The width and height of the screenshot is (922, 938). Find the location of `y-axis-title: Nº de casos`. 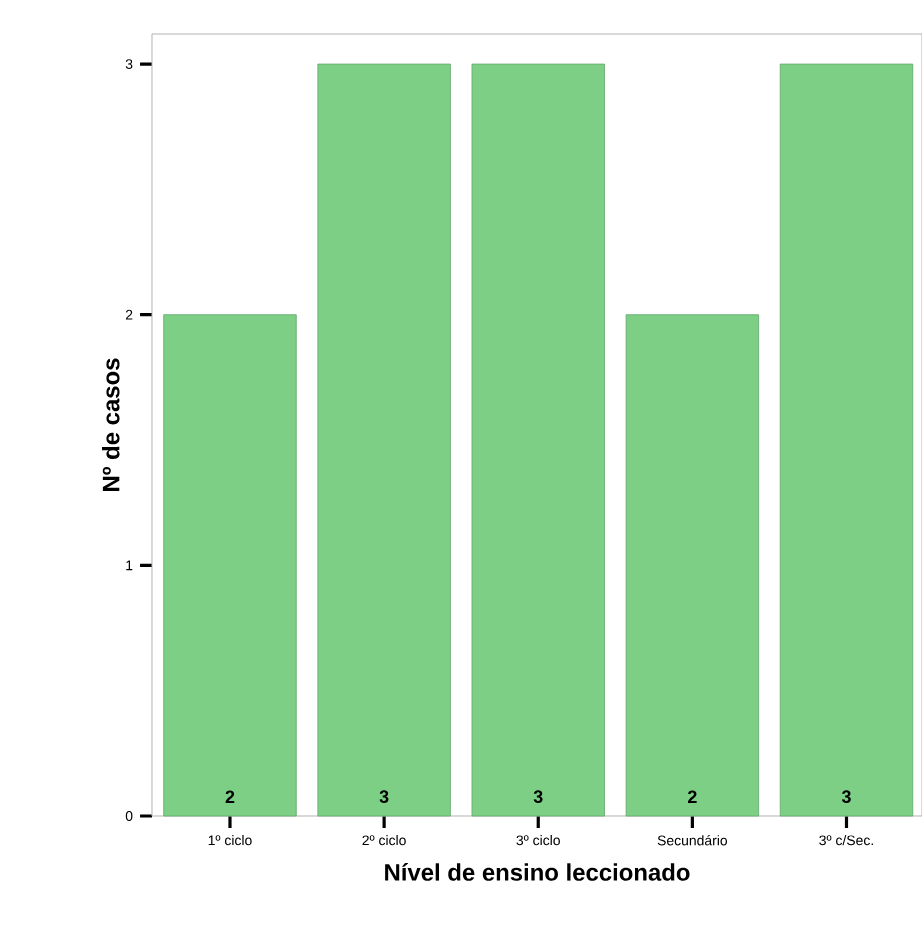

y-axis-title: Nº de casos is located at coordinates (110, 424).